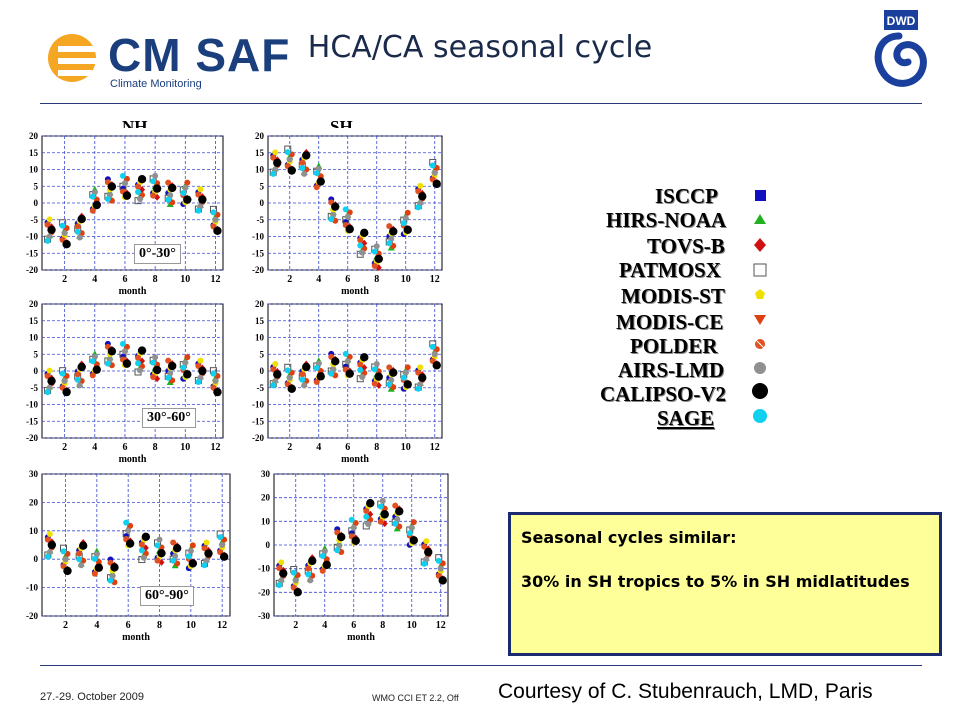 The width and height of the screenshot is (960, 720). Describe the element at coordinates (258, 405) in the screenshot. I see `y-tick-label: -10` at that location.